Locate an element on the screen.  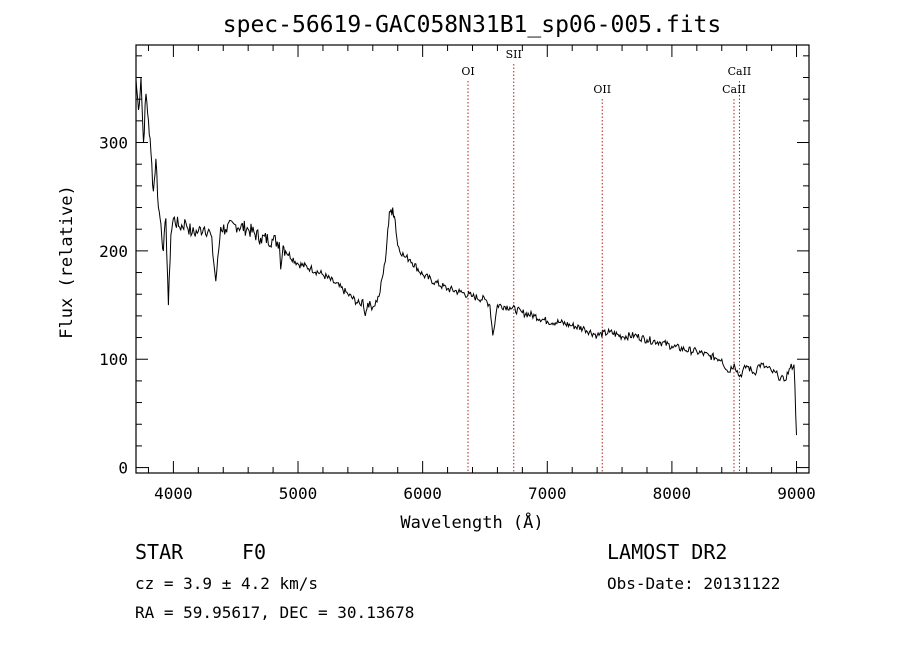
x-tick-label: 6000 is located at coordinates (422, 493).